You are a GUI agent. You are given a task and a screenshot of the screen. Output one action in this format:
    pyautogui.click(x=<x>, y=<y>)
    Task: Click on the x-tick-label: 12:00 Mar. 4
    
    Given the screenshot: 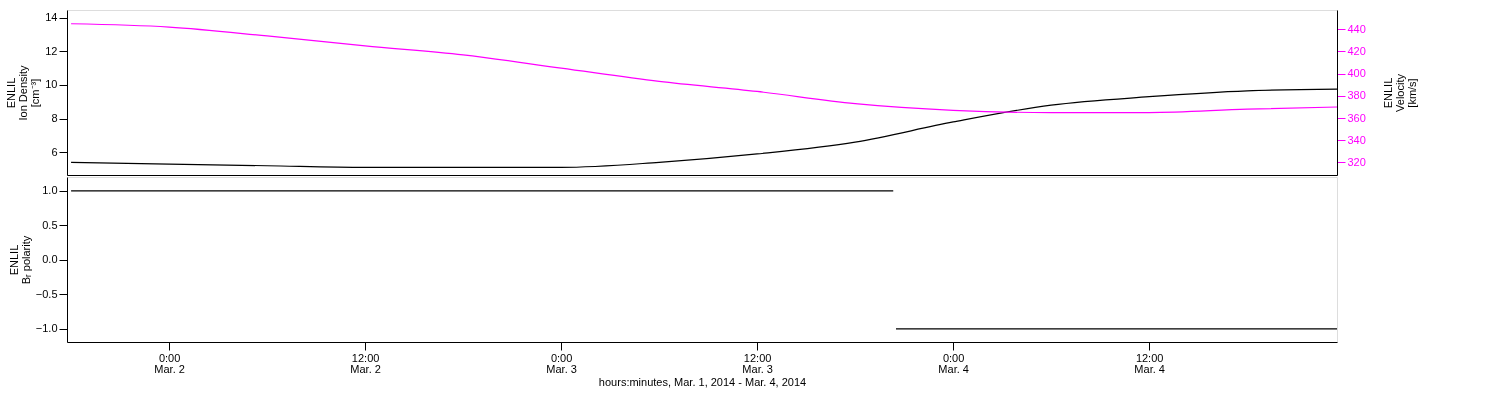 What is the action you would take?
    pyautogui.click(x=1149, y=363)
    